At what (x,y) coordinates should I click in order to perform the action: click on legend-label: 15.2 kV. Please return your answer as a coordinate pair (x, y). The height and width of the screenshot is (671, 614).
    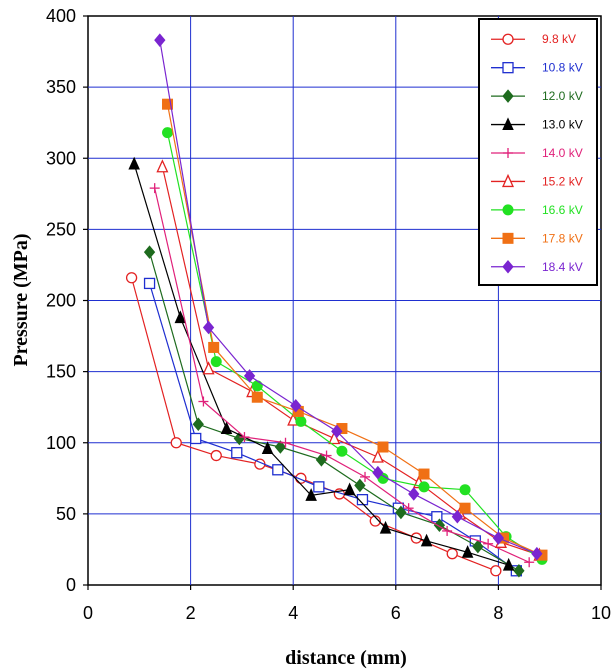
    Looking at the image, I should click on (562, 181).